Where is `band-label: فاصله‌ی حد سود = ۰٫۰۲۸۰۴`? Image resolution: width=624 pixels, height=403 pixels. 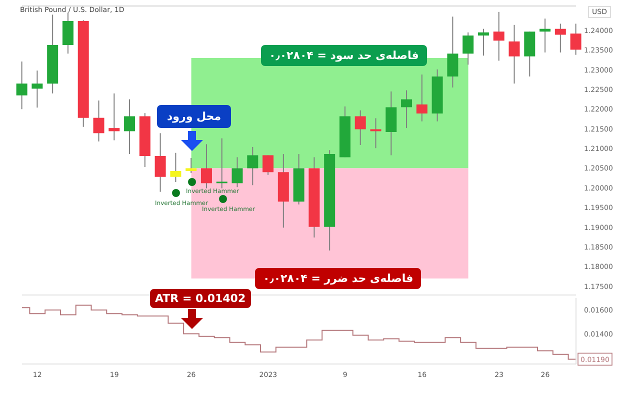 band-label: فاصله‌ی حد سود = ۰٫۰۲۸۰۴ is located at coordinates (344, 55).